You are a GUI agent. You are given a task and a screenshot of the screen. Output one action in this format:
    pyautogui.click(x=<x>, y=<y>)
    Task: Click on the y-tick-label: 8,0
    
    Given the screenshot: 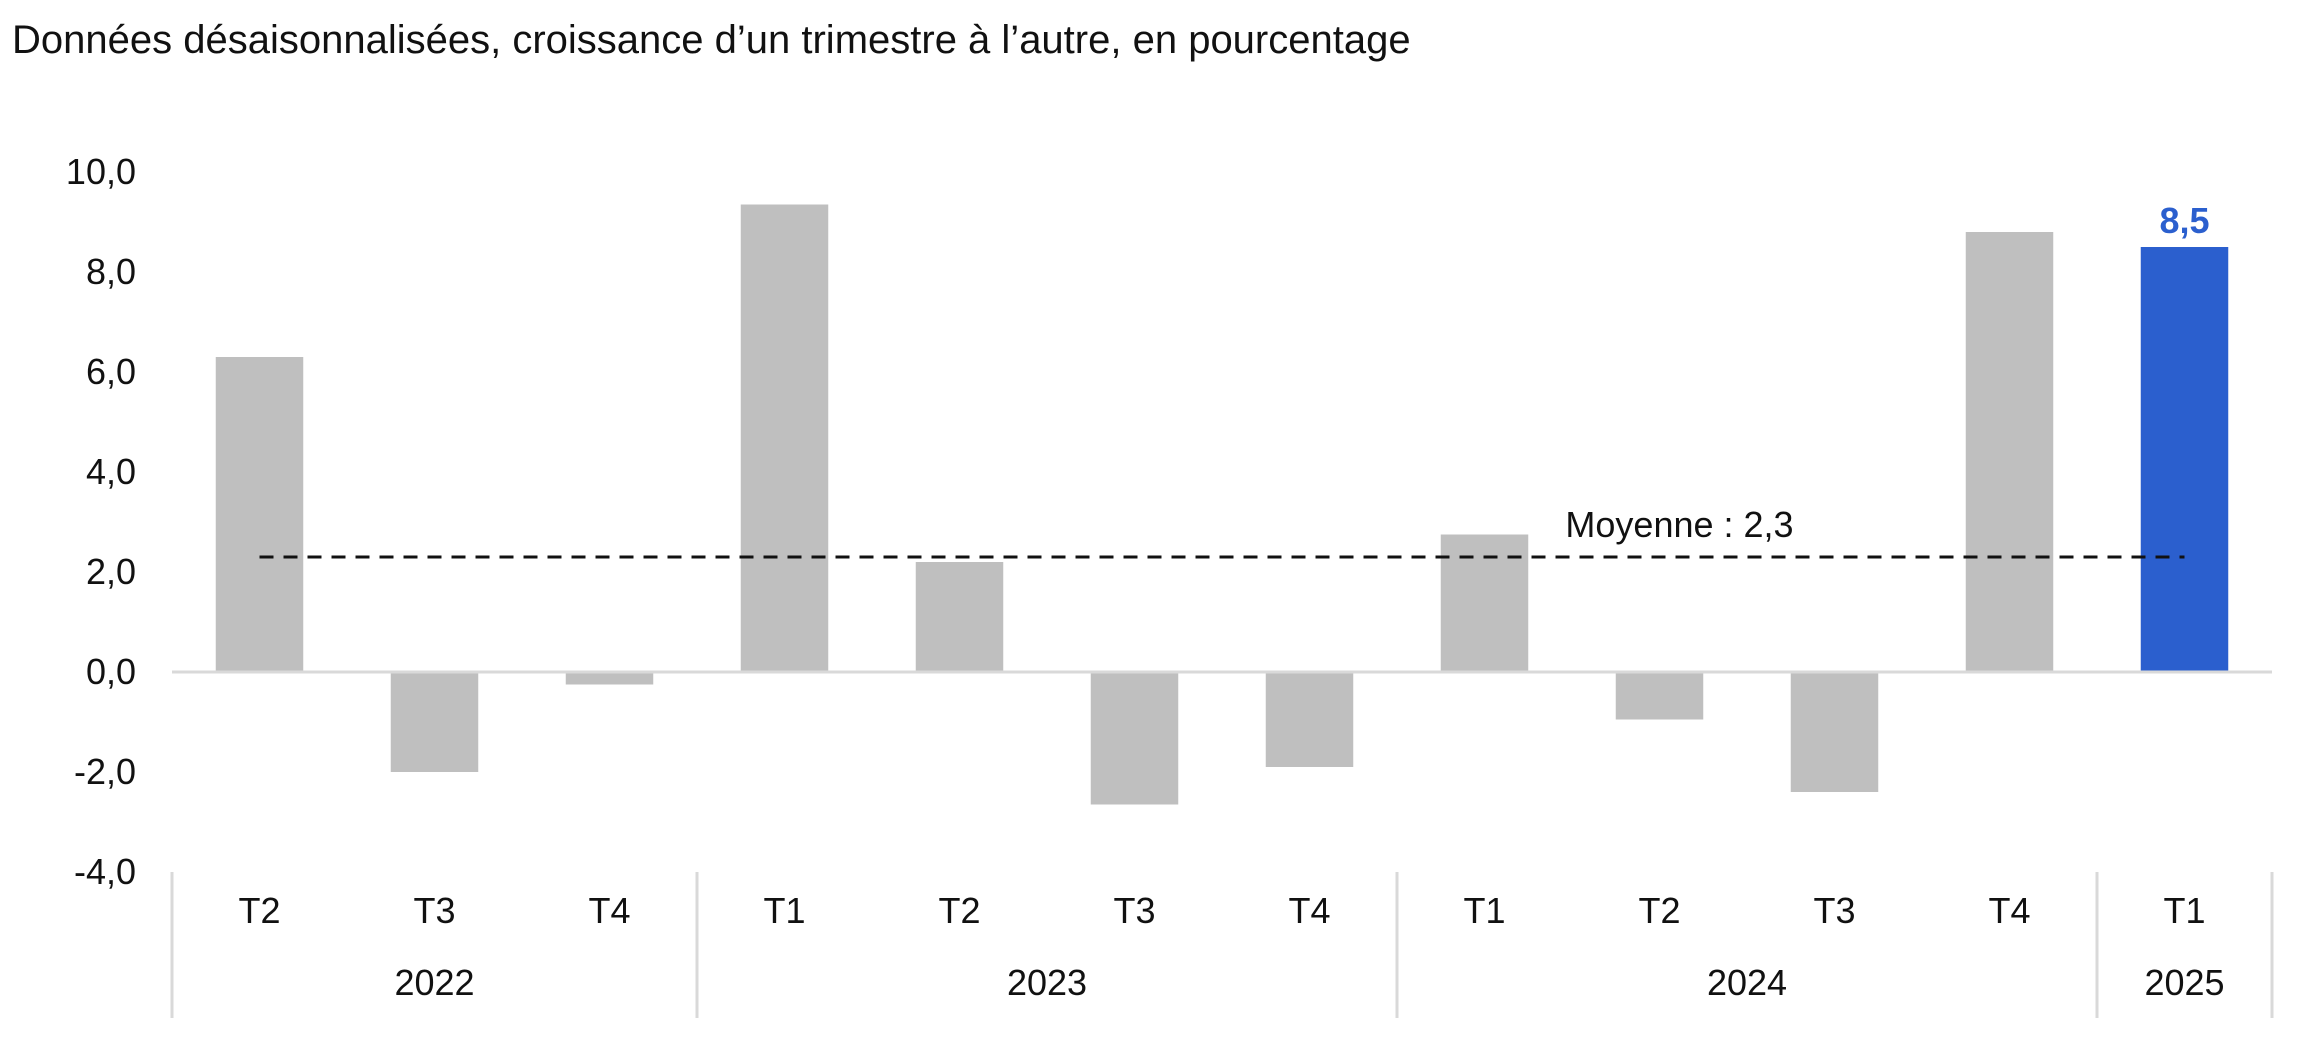 What is the action you would take?
    pyautogui.click(x=111, y=271)
    